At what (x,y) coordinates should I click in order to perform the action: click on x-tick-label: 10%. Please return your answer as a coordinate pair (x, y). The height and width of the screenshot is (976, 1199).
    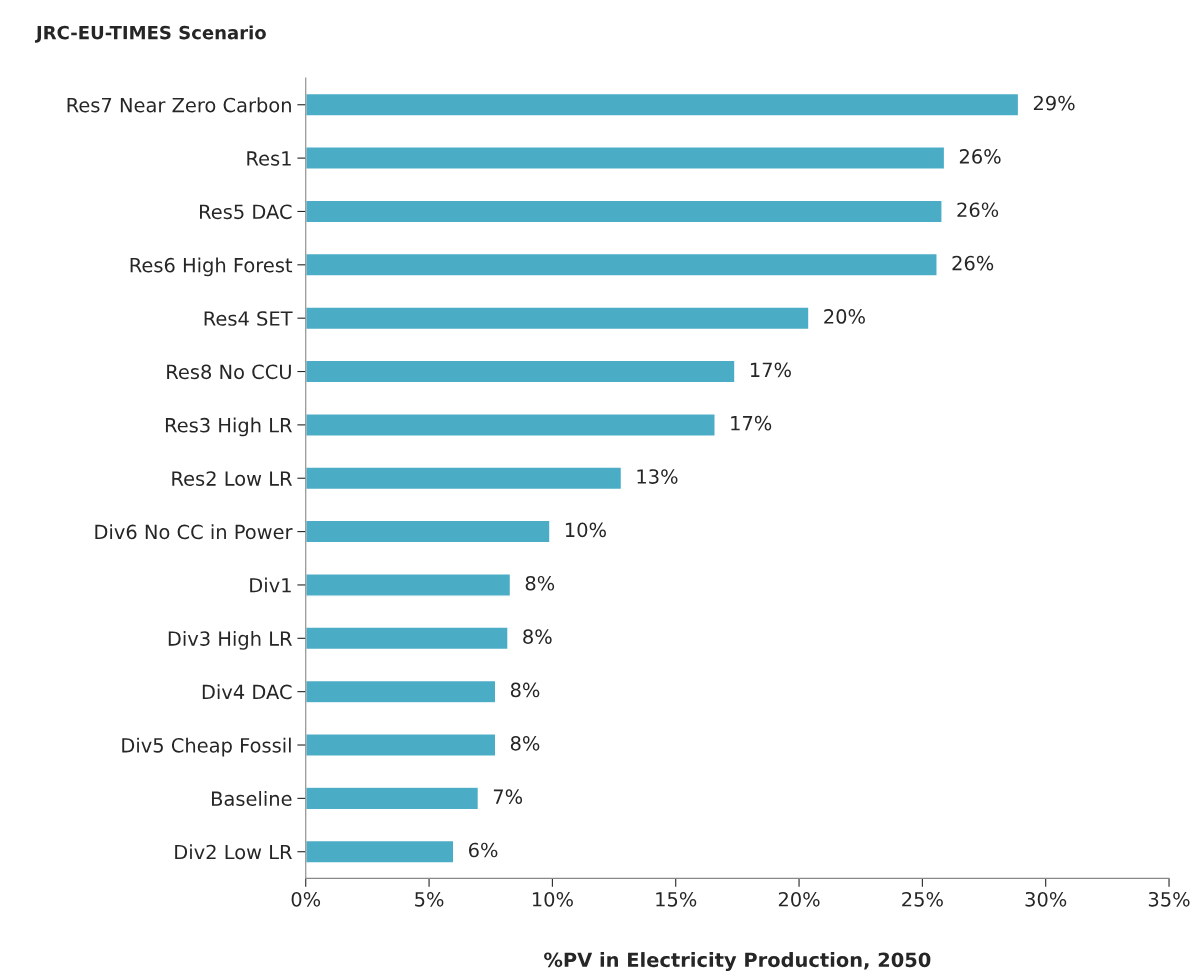
    Looking at the image, I should click on (552, 899).